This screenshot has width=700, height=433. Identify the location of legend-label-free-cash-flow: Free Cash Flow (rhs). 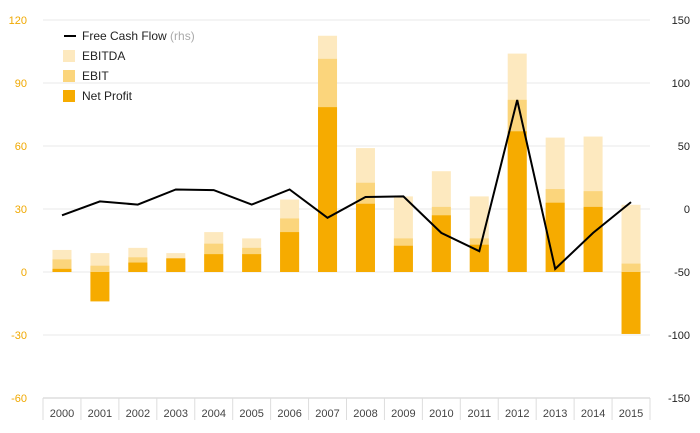
(138, 36).